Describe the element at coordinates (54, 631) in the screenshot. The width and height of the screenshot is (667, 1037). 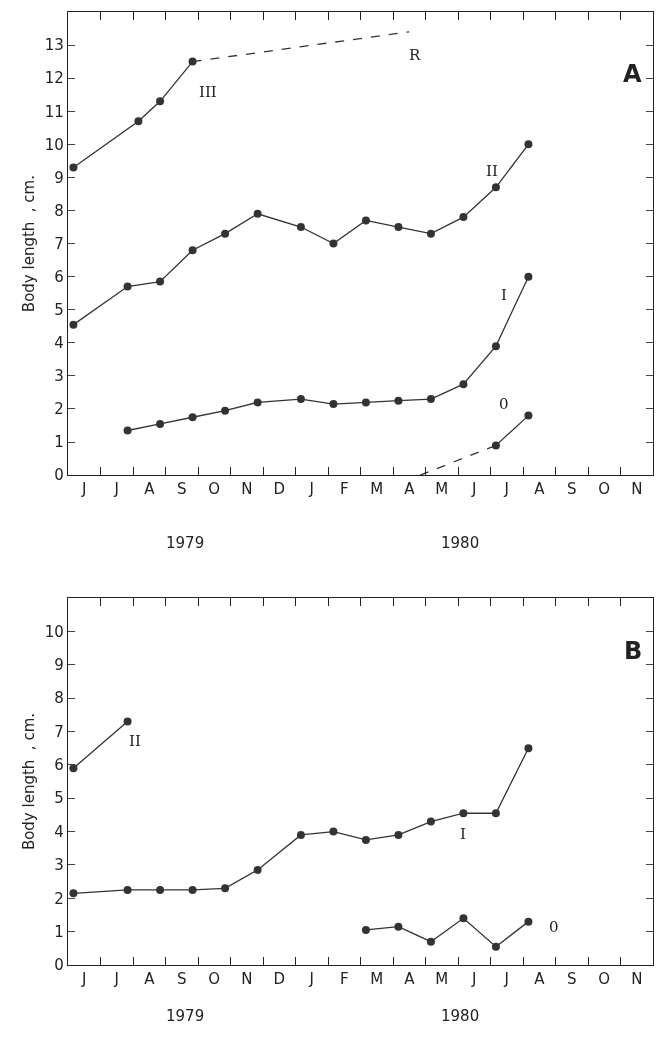
I see `y-tick-label: 10` at that location.